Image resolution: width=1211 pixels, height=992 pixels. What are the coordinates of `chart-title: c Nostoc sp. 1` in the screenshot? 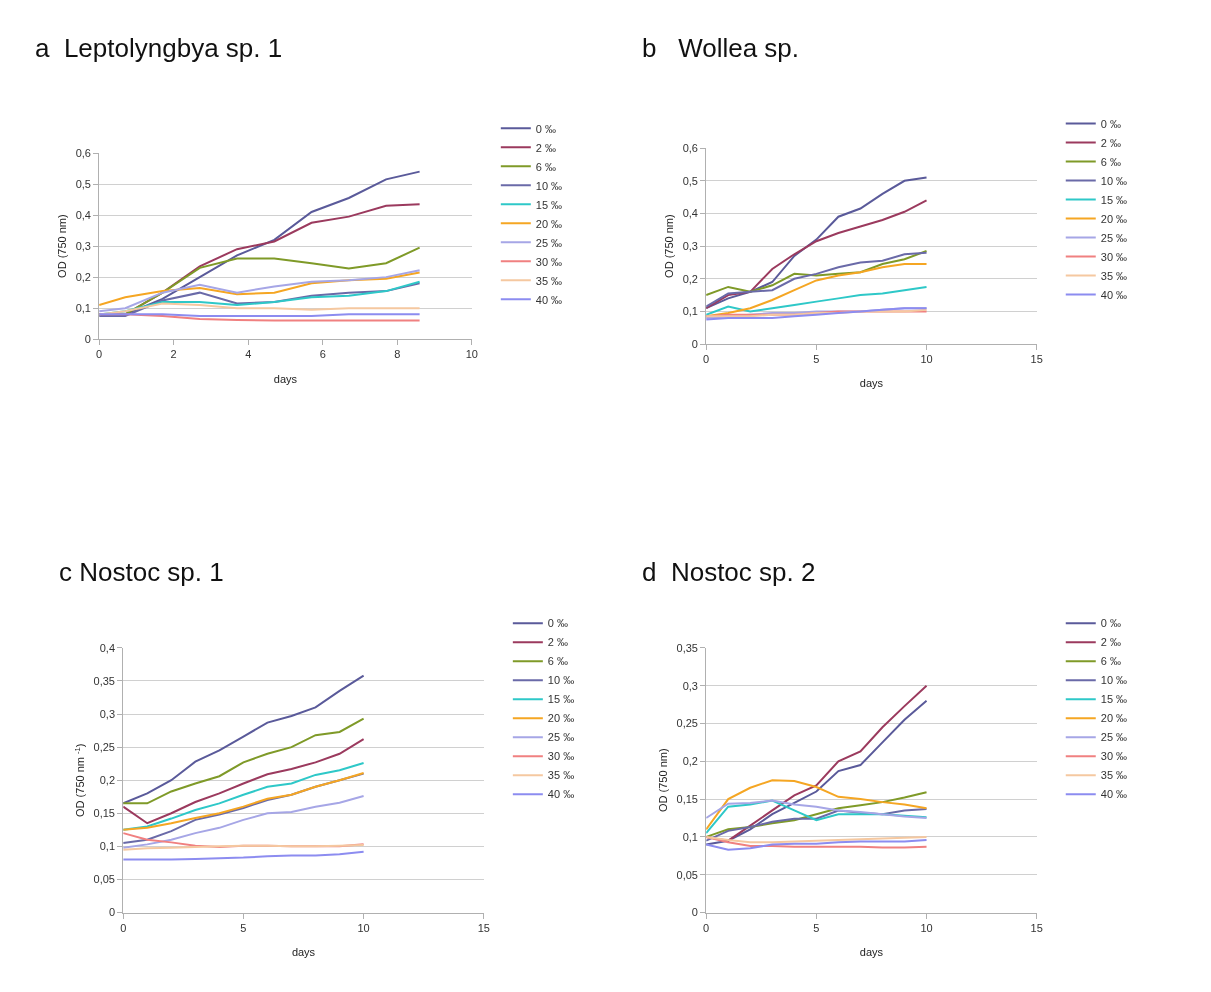 It's located at (141, 572).